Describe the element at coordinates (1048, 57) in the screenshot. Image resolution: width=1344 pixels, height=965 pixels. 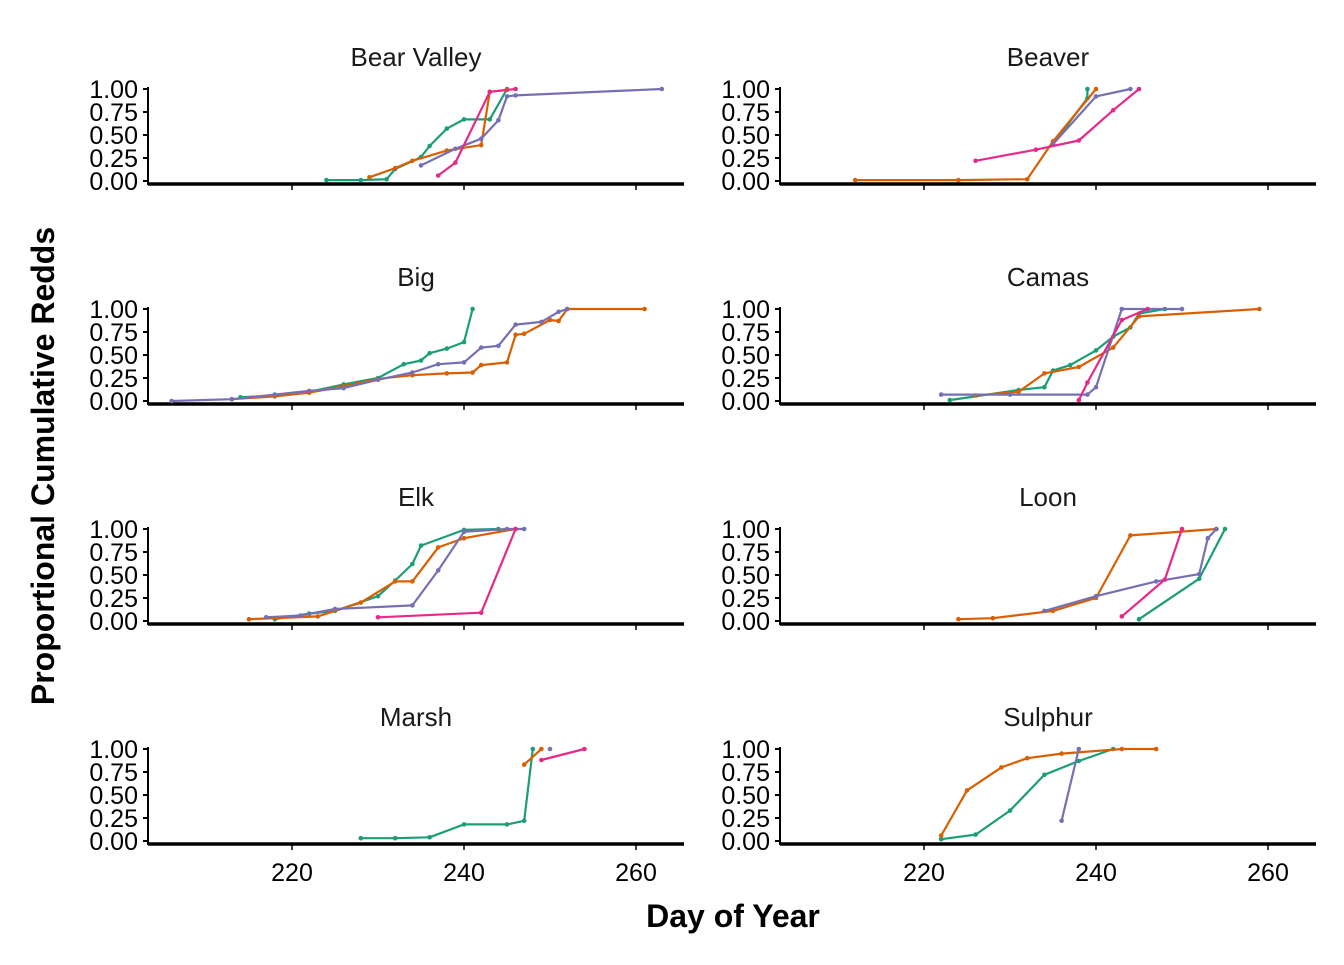
I see `facet-title: Beaver` at that location.